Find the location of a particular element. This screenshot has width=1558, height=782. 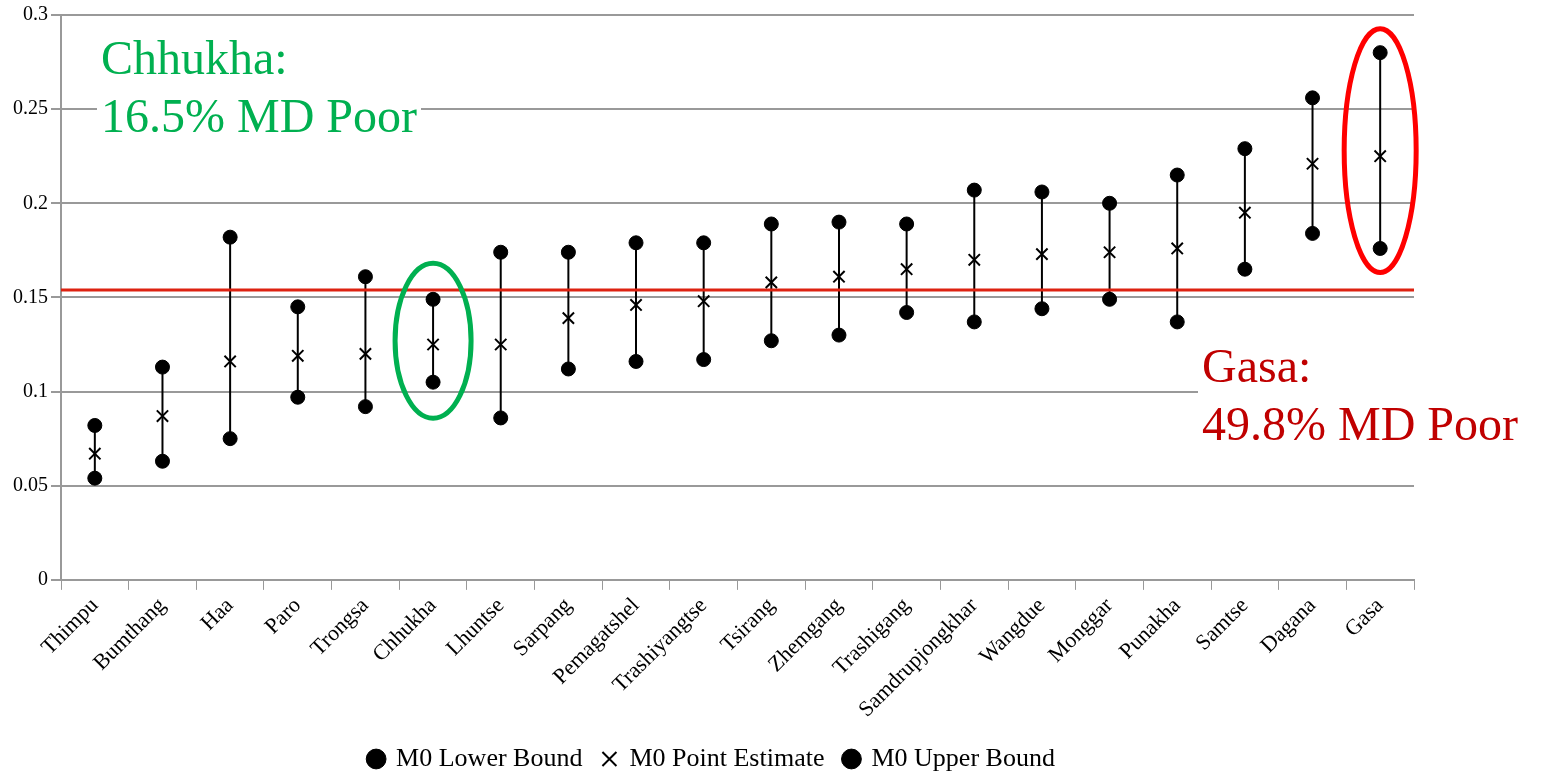

y-tick-label: 0 is located at coordinates (43, 578).